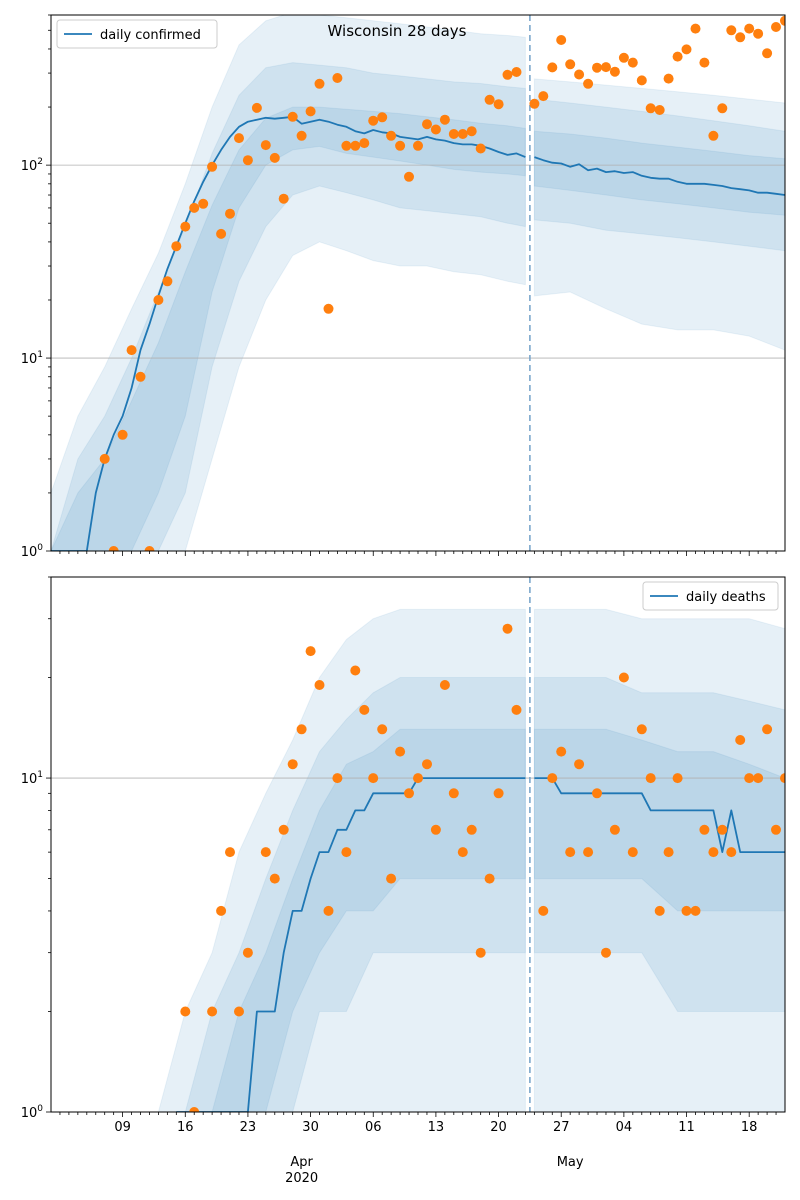 This screenshot has height=1200, width=800. What do you see at coordinates (351, 944) in the screenshot?
I see `deaths-fit-line` at bounding box center [351, 944].